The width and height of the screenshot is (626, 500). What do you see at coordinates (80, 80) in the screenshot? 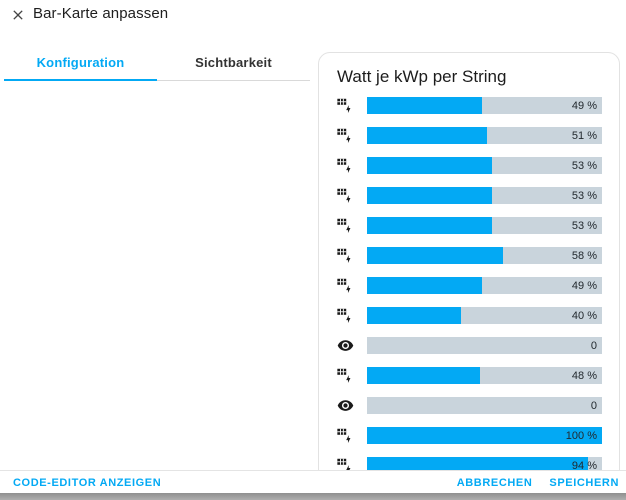
I see `active-tab-indicator` at bounding box center [80, 80].